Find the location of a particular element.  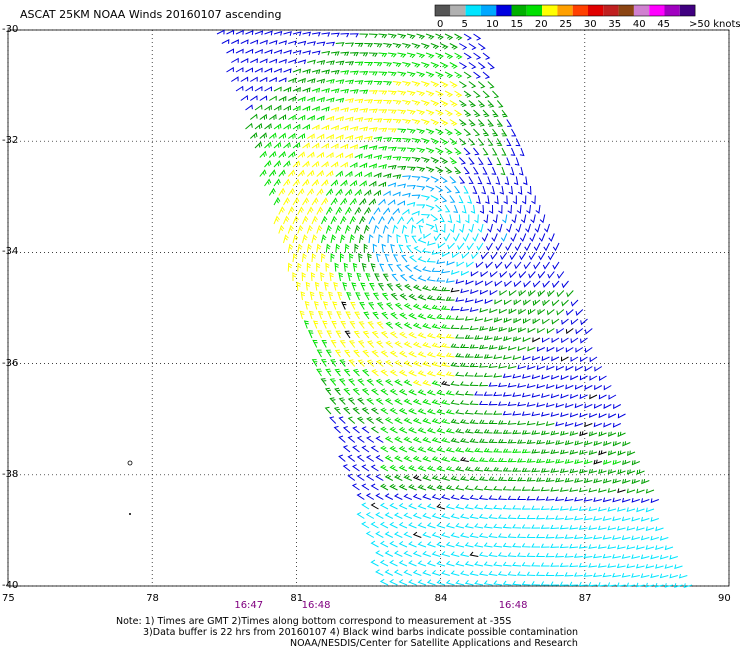

legend-color-swatch is located at coordinates (473, 10).